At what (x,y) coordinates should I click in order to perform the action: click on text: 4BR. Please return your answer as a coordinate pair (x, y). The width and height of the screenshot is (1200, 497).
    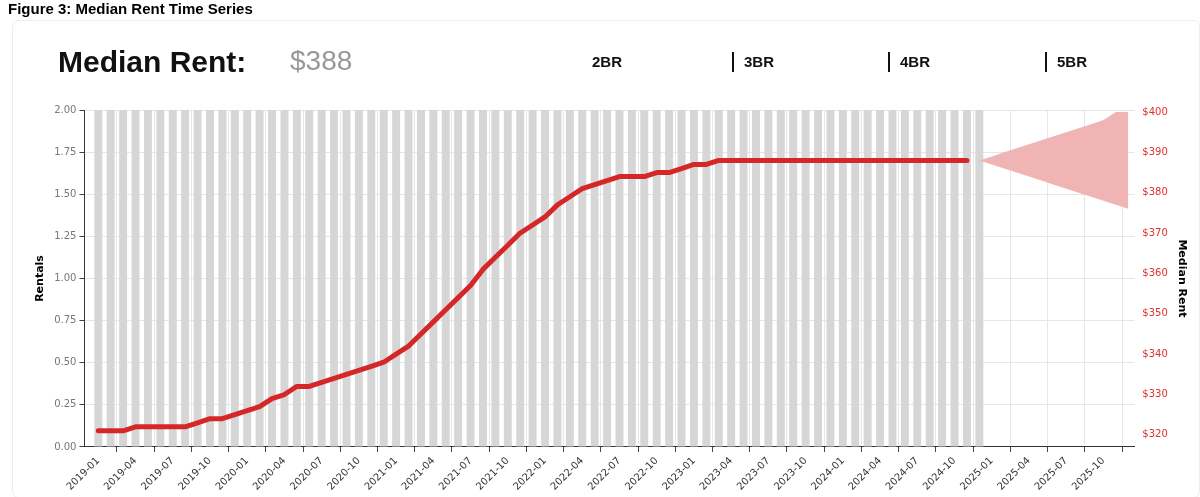
    Looking at the image, I should click on (909, 62).